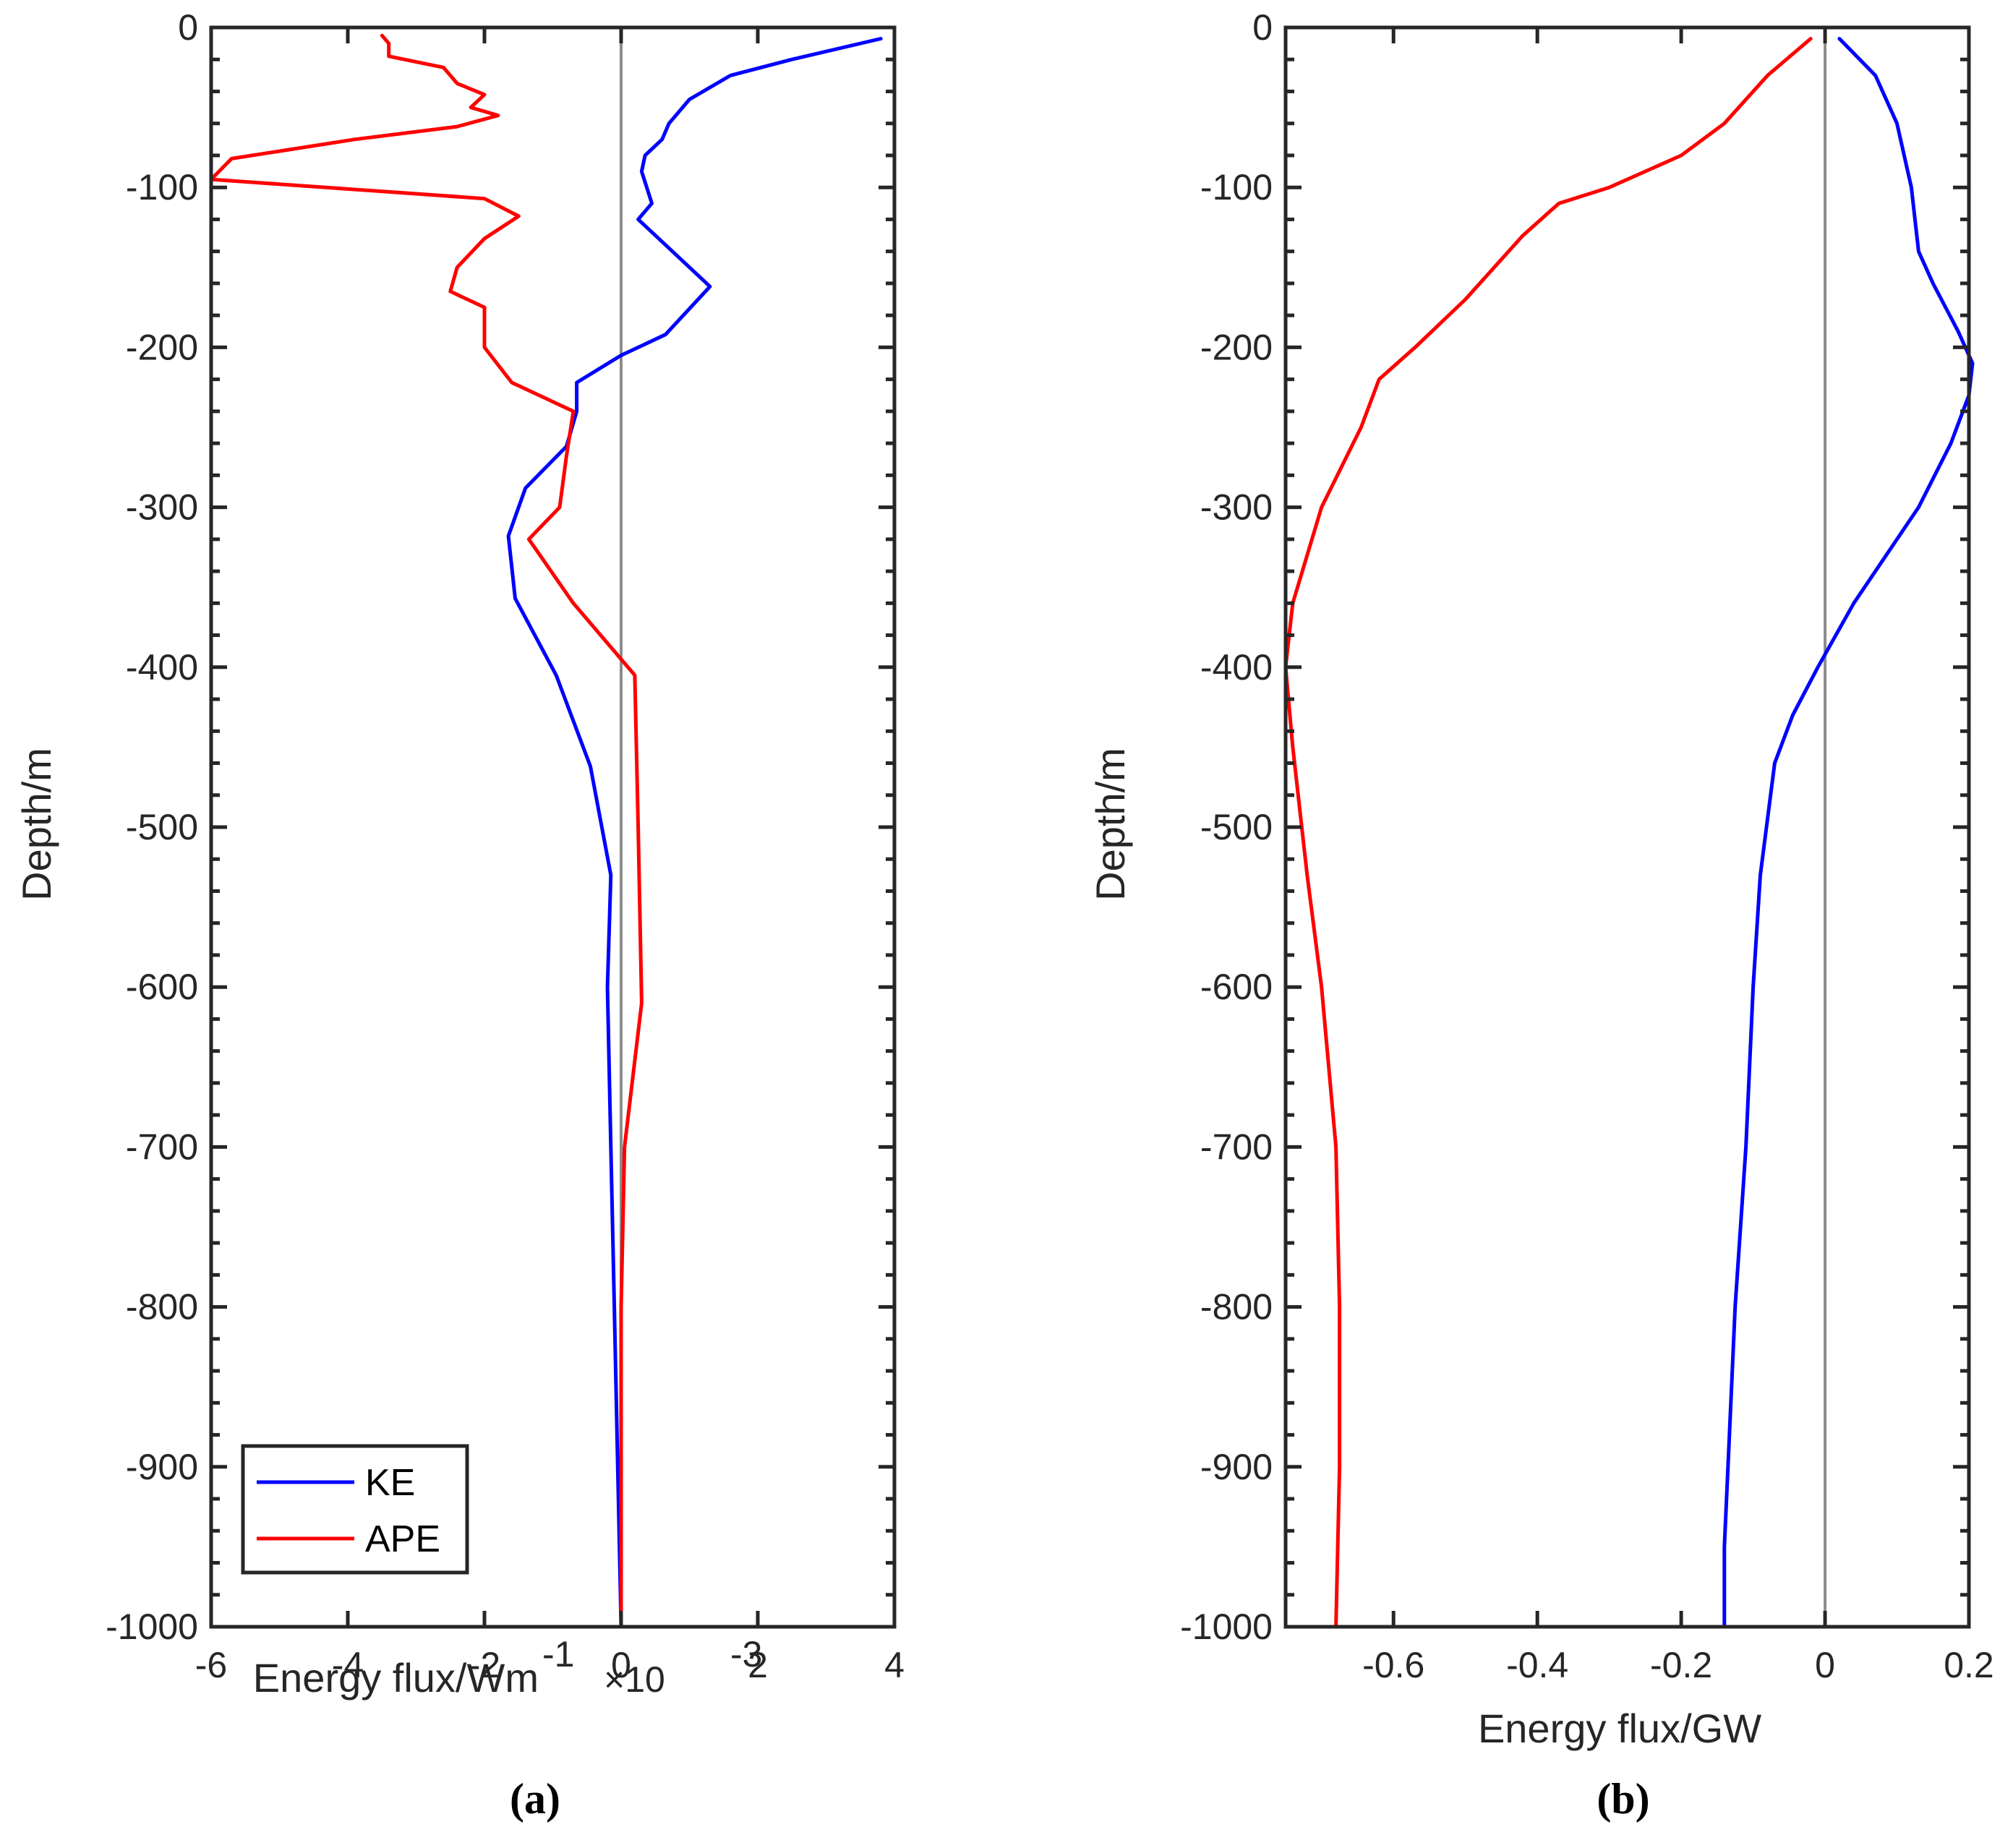 Image resolution: width=2000 pixels, height=1848 pixels. I want to click on x-axis-label: Energy flux/GW, so click(1619, 1729).